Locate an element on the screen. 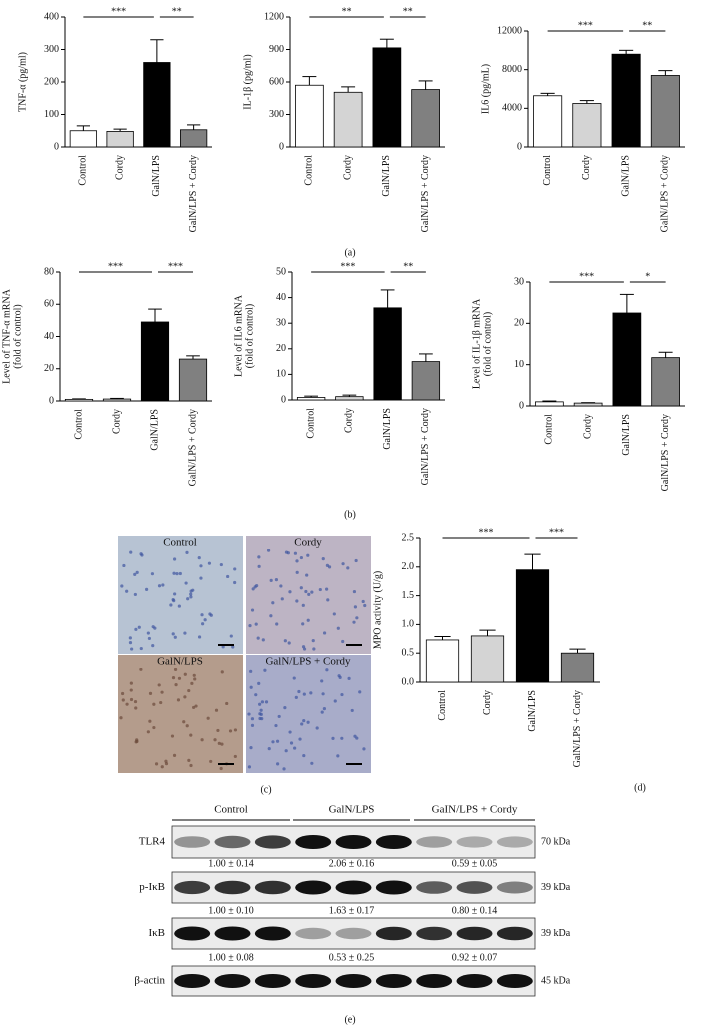 Image resolution: width=701 pixels, height=1029 pixels. y-tick-label: 0.5 is located at coordinates (408, 652).